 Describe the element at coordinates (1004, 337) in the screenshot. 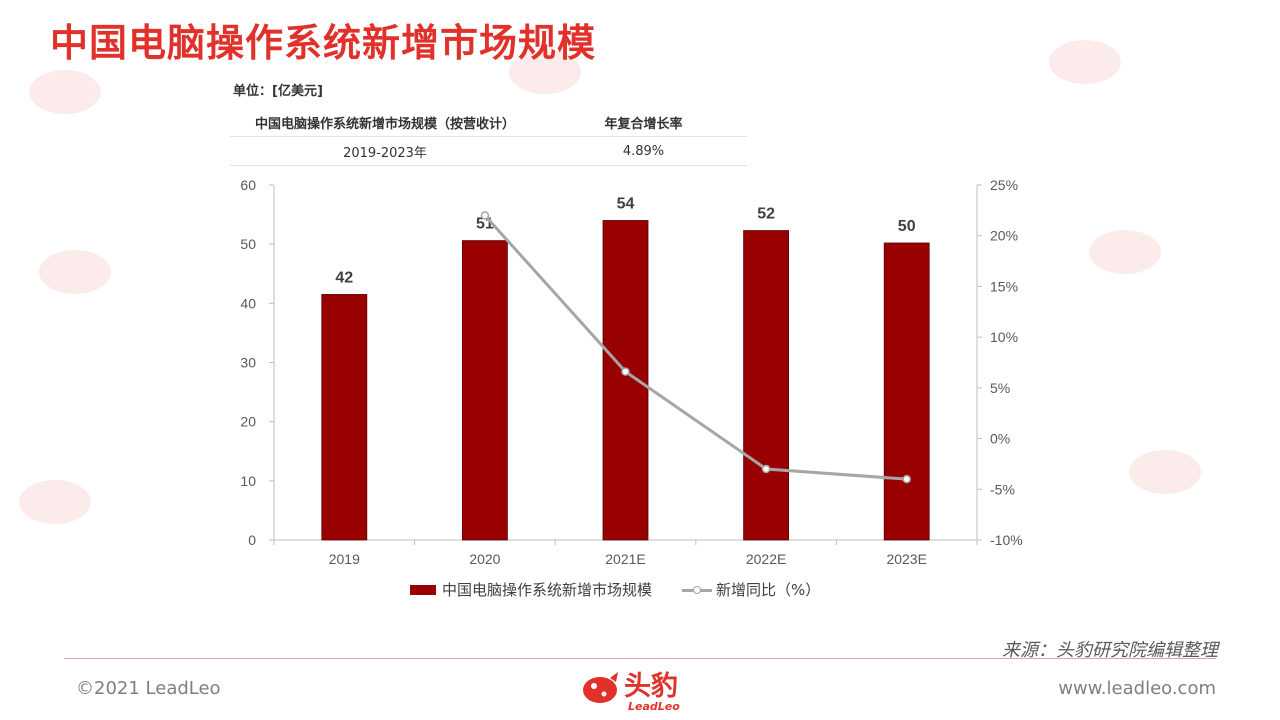

I see `y-right-tick-label: 10%` at that location.